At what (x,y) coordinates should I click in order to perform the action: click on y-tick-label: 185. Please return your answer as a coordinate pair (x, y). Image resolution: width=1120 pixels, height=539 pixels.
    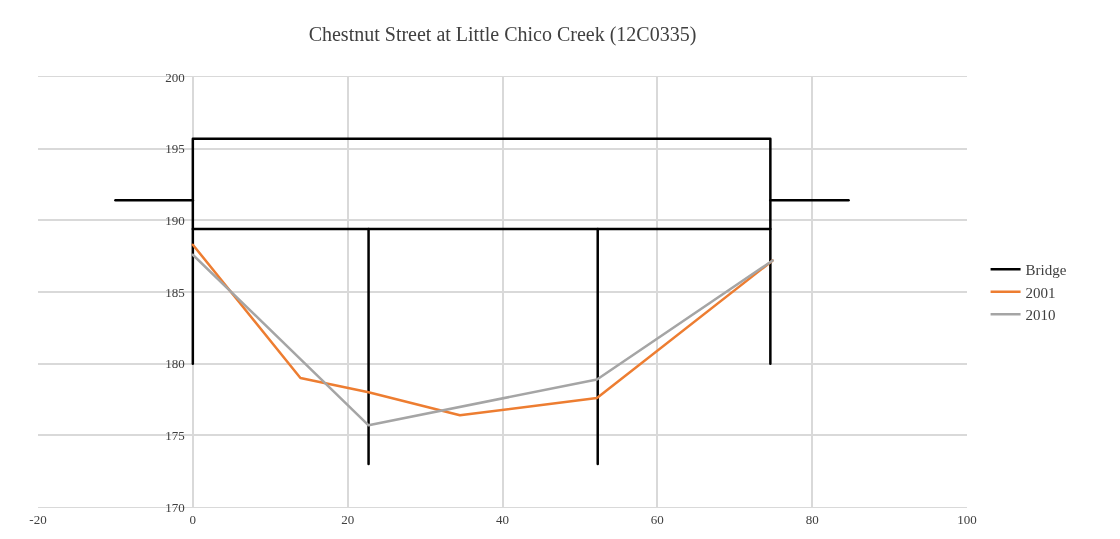
    Looking at the image, I should click on (175, 292).